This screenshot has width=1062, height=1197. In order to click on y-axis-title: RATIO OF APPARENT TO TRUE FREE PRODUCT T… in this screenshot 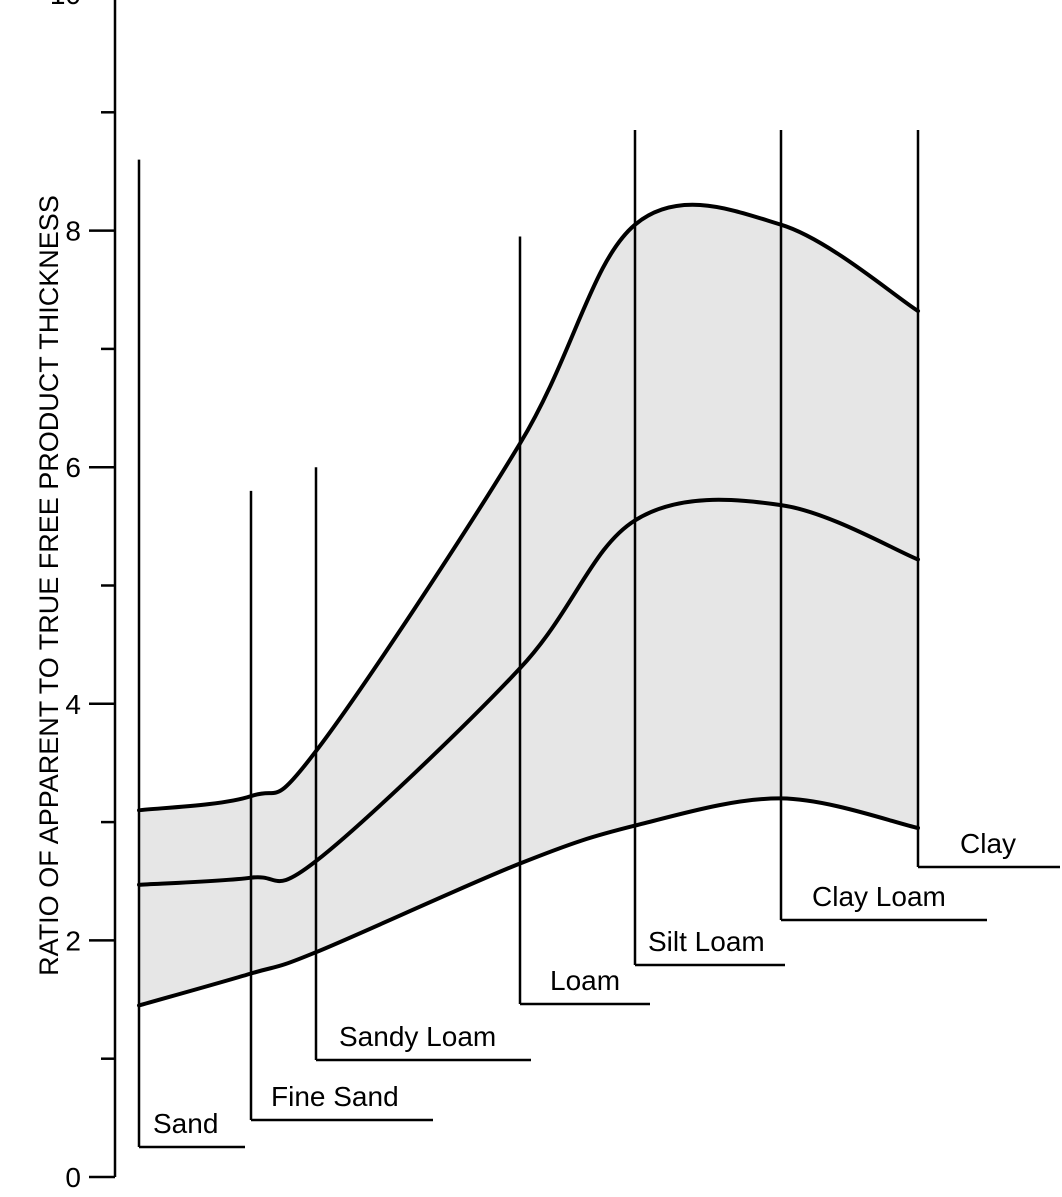, I will do `click(49, 585)`.